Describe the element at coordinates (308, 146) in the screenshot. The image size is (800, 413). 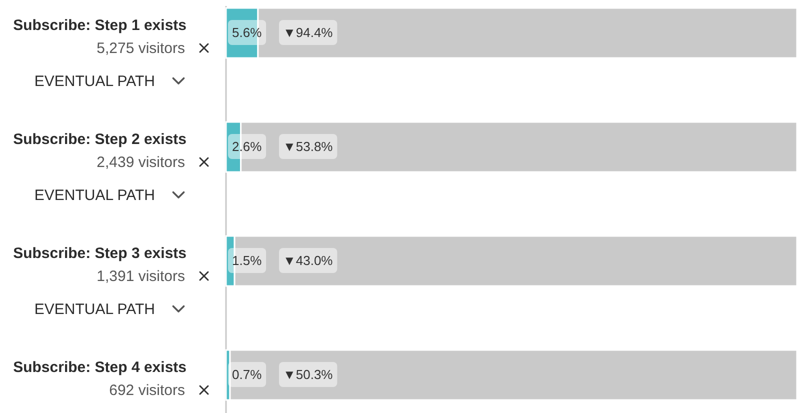
I see `annotation: ▼53.8%` at that location.